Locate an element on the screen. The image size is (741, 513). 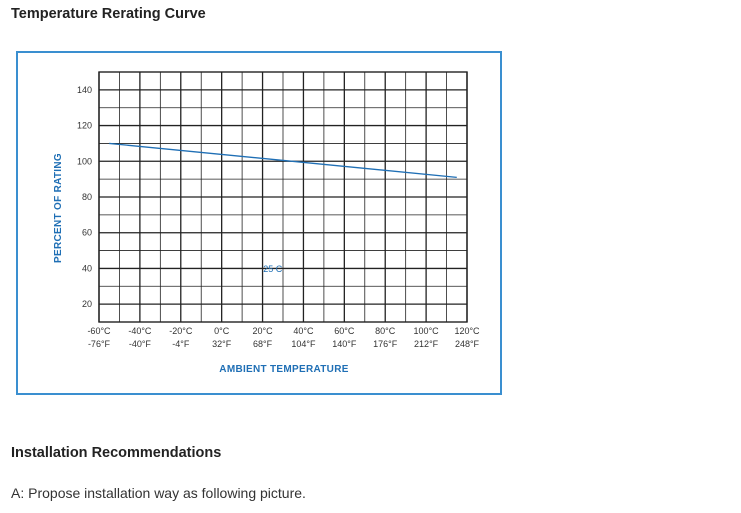
derating-line is located at coordinates (283, 160).